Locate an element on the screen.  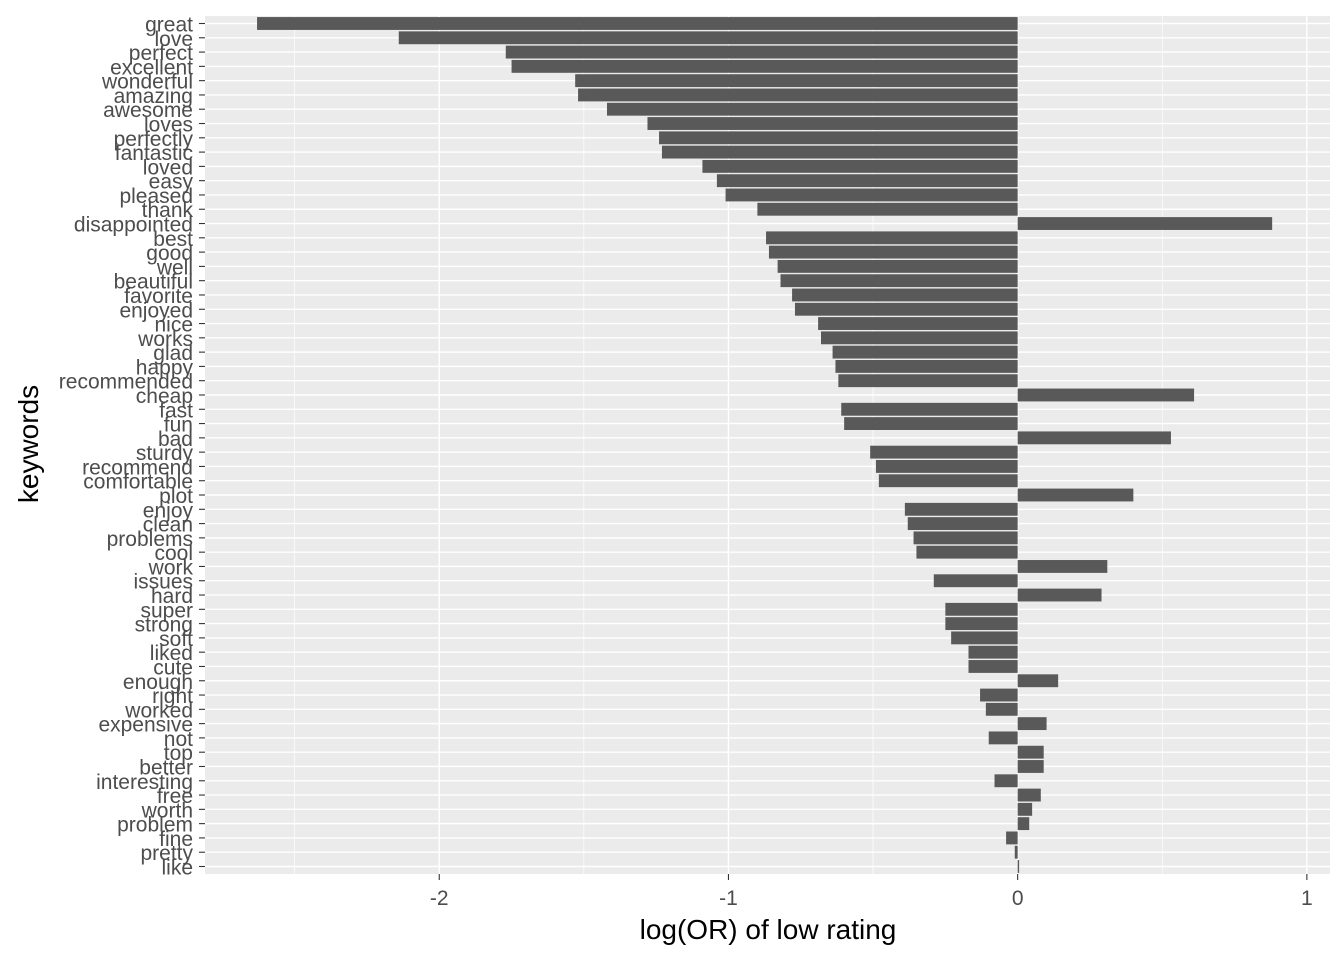
y-tick-label: top is located at coordinates (178, 753).